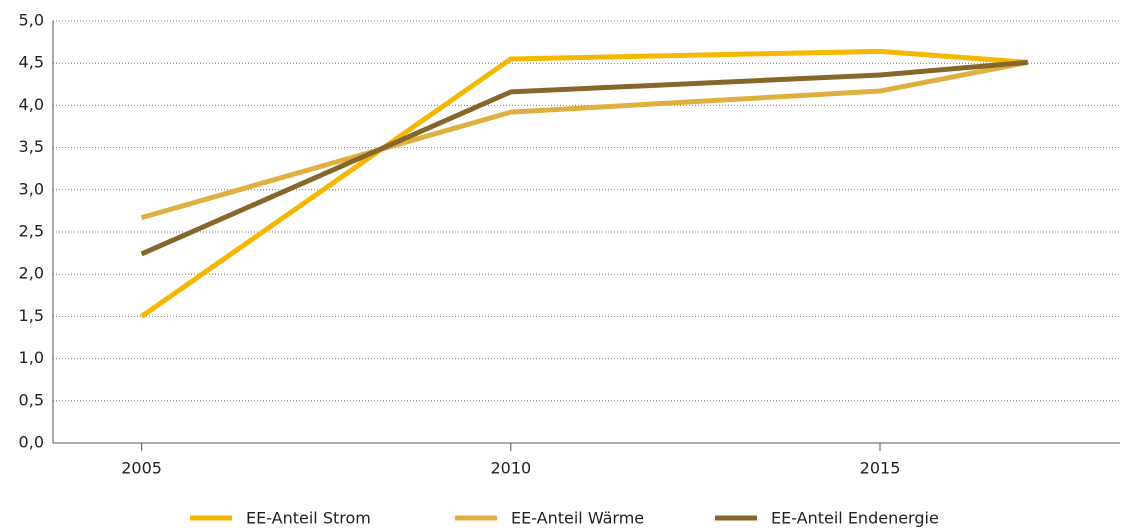  Describe the element at coordinates (31, 273) in the screenshot. I see `y-tick-label: 2,0` at that location.